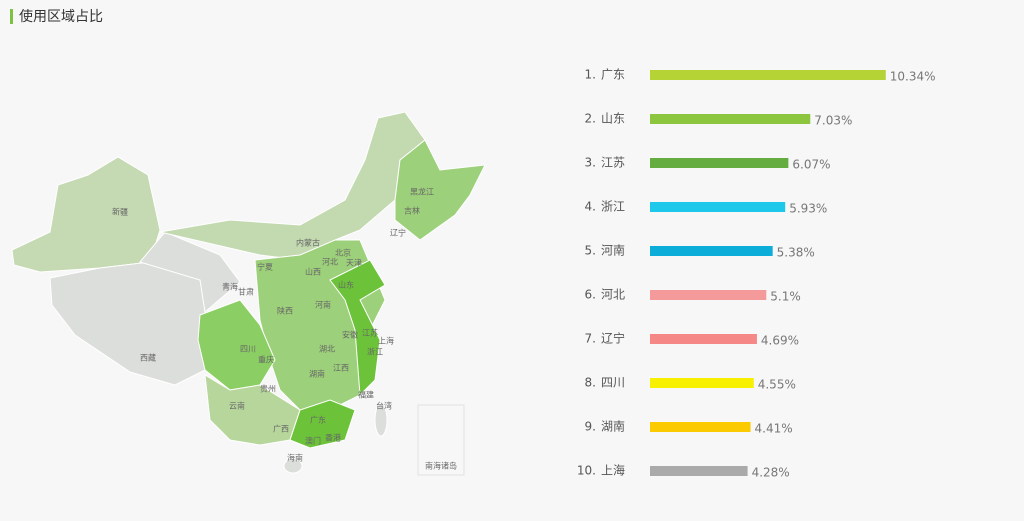 The image size is (1024, 521). Describe the element at coordinates (333, 438) in the screenshot. I see `map-label: 香港` at that location.